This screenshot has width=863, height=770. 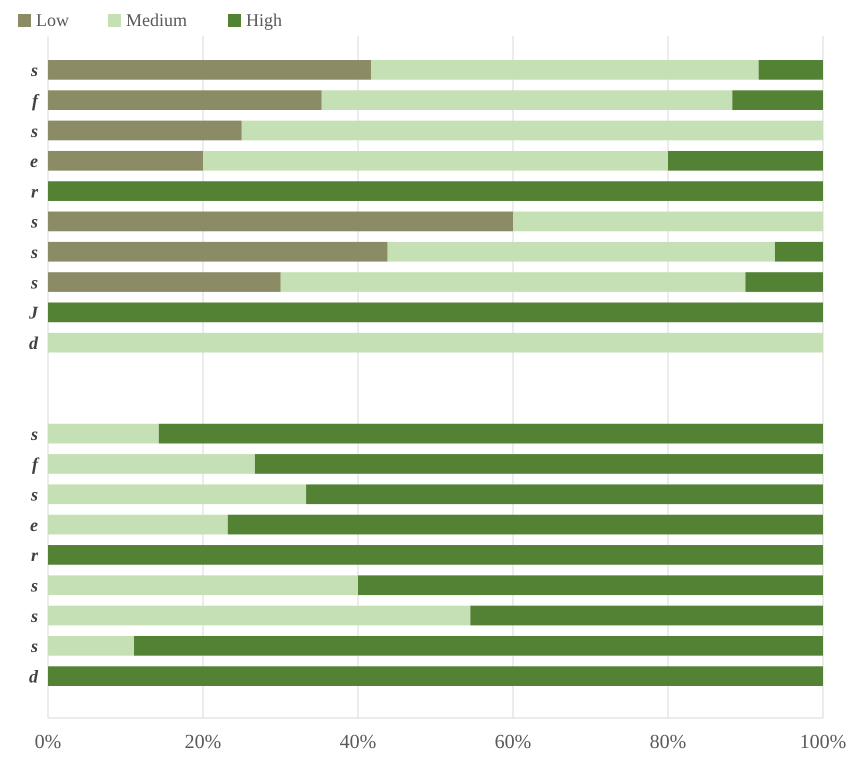 I want to click on x-tick-label: 100%, so click(x=823, y=742).